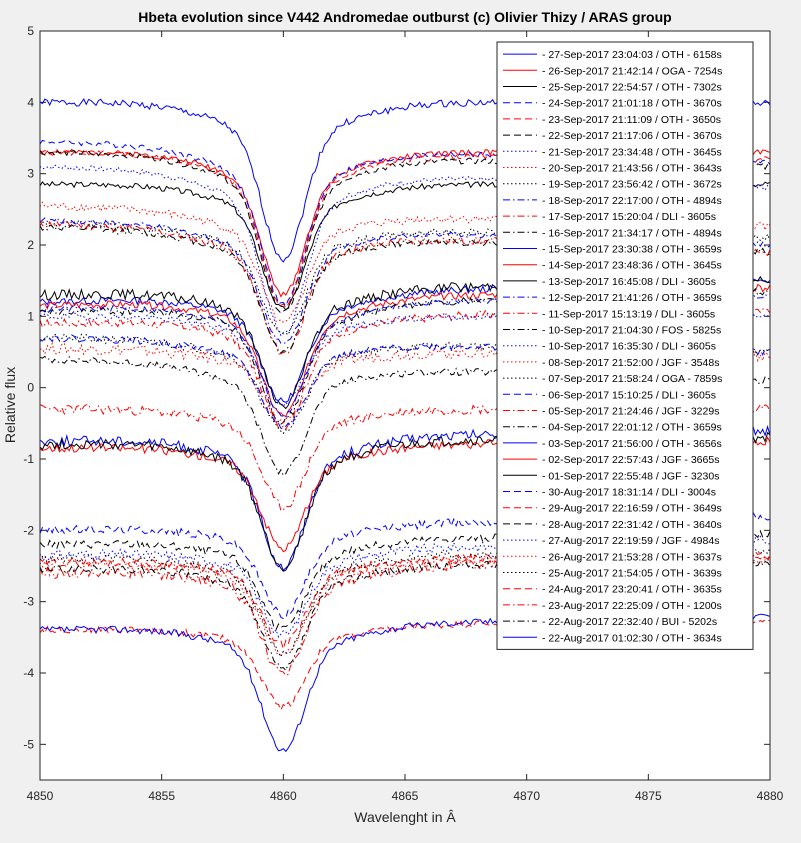 Image resolution: width=801 pixels, height=843 pixels. I want to click on y-tick-label: 4, so click(30, 102).